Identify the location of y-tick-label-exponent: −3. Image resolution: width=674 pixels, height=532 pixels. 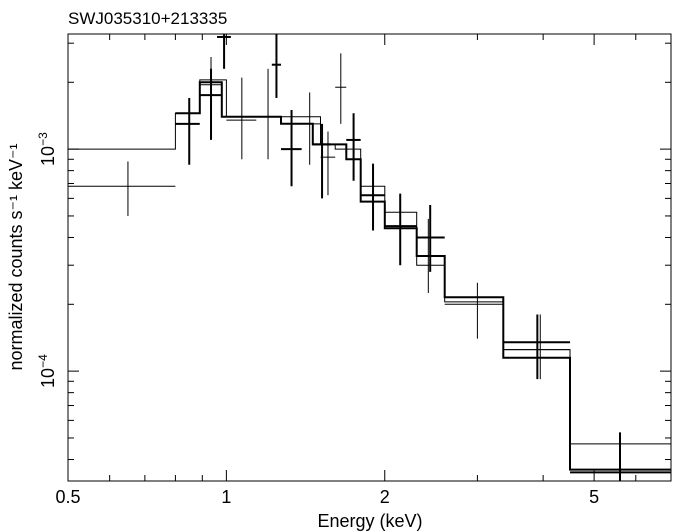
(43, 139).